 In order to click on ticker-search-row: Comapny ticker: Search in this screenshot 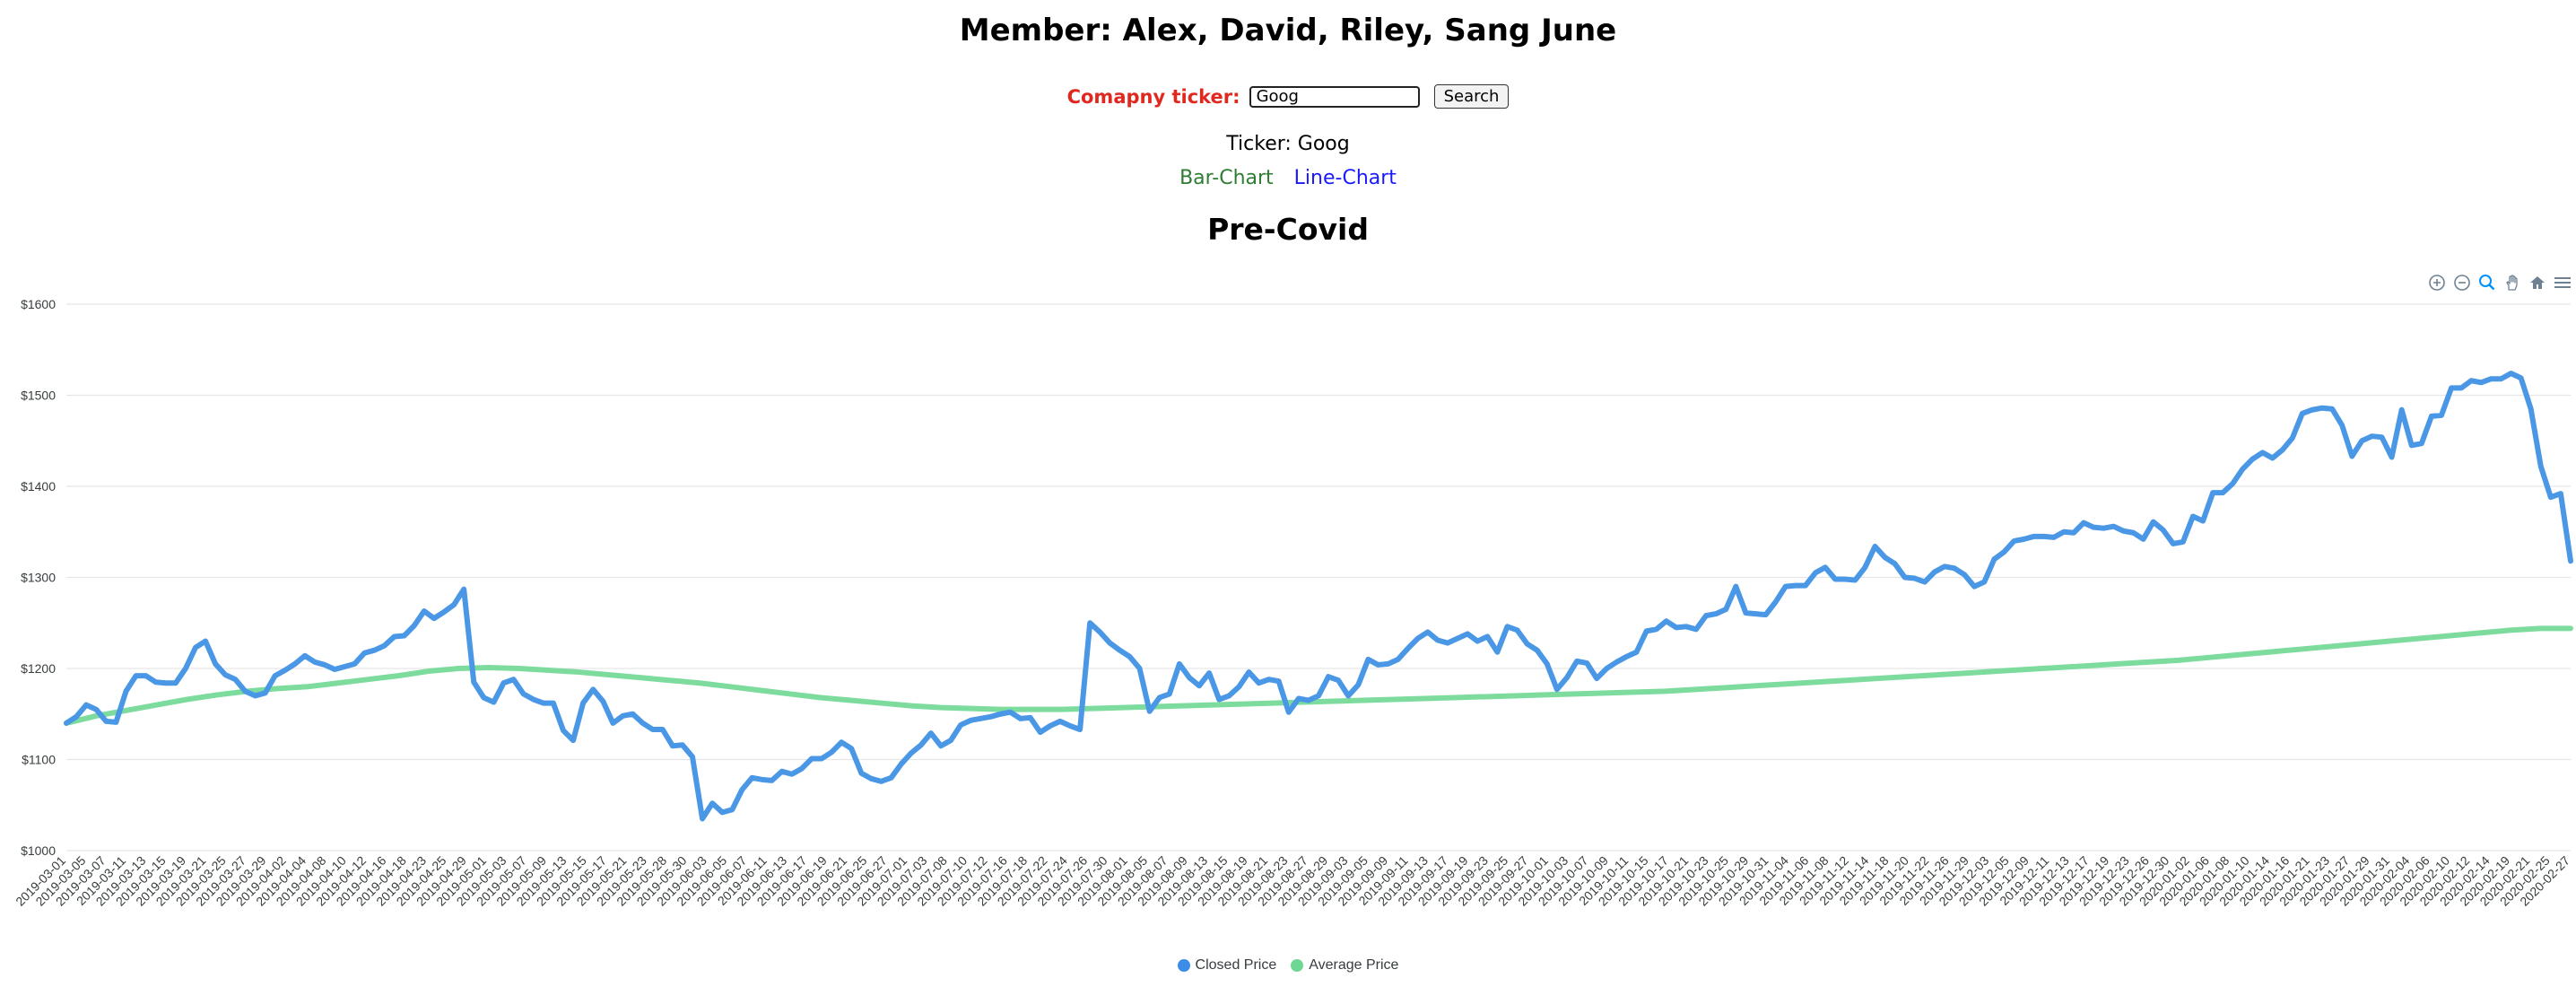, I will do `click(1288, 96)`.